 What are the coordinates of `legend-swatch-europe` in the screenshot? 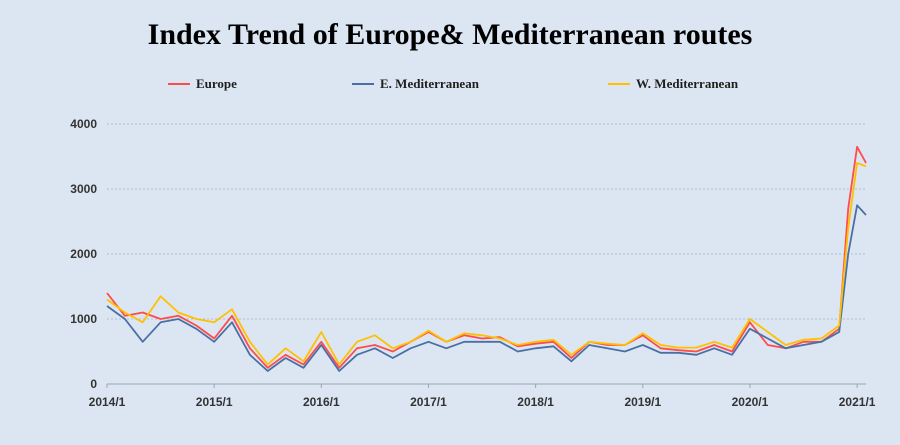 It's located at (179, 84).